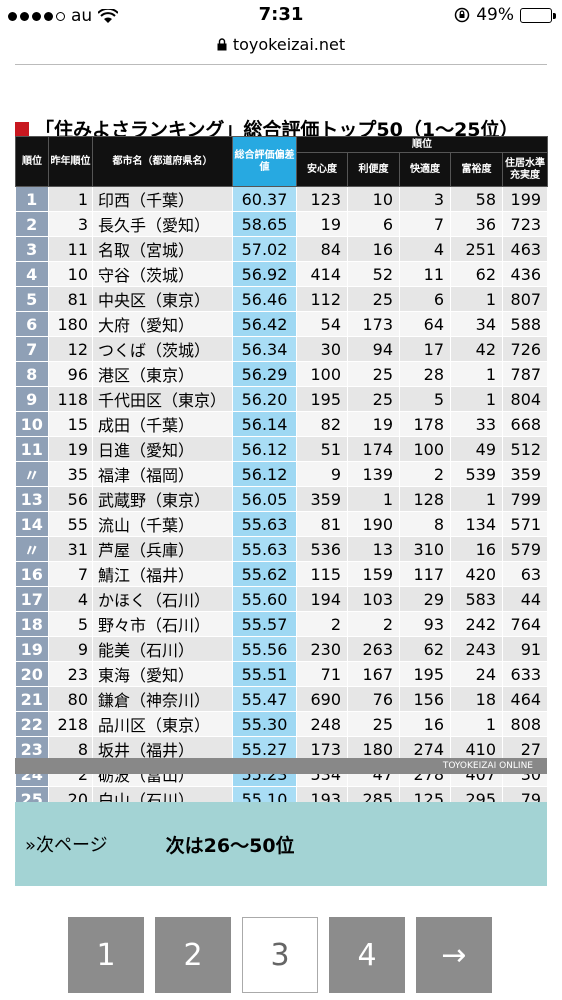 This screenshot has width=562, height=1000. Describe the element at coordinates (525, 549) in the screenshot. I see `jukyo-cell: 579` at that location.